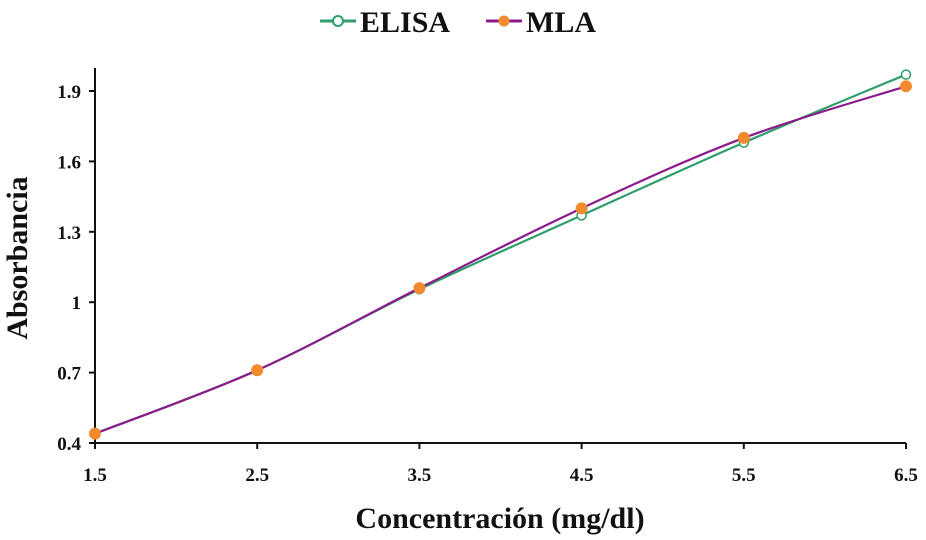 The height and width of the screenshot is (540, 926). What do you see at coordinates (338, 21) in the screenshot?
I see `legend-marker-elisa` at bounding box center [338, 21].